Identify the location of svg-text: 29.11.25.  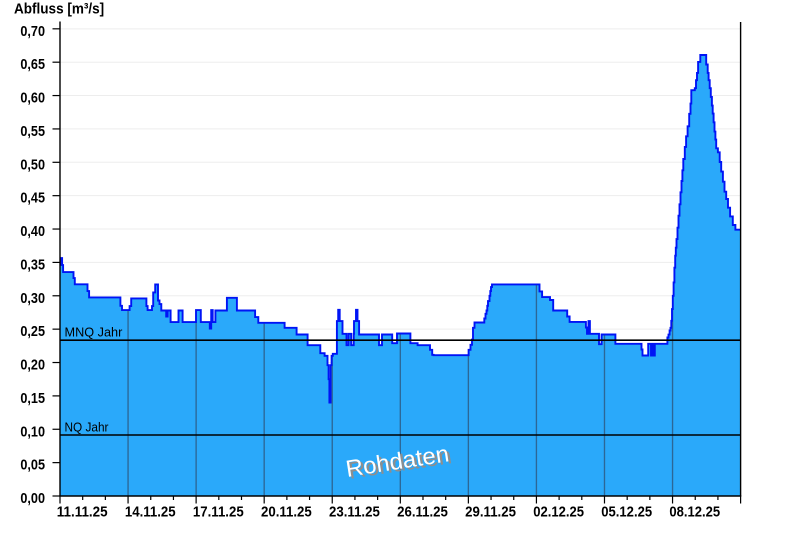
(490, 512).